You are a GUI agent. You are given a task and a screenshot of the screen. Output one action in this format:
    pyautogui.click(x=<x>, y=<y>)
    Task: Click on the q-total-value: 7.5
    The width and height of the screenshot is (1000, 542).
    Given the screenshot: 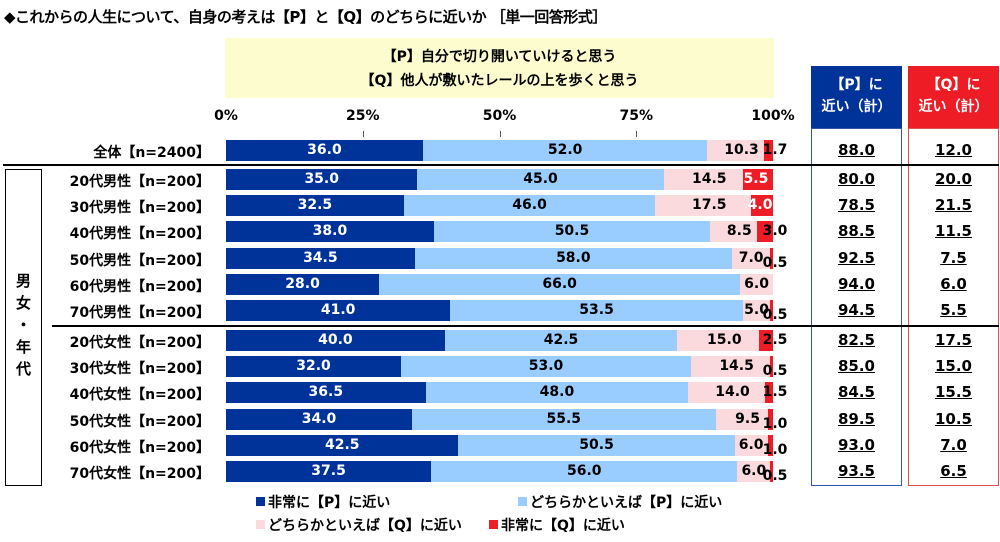 What is the action you would take?
    pyautogui.click(x=953, y=257)
    